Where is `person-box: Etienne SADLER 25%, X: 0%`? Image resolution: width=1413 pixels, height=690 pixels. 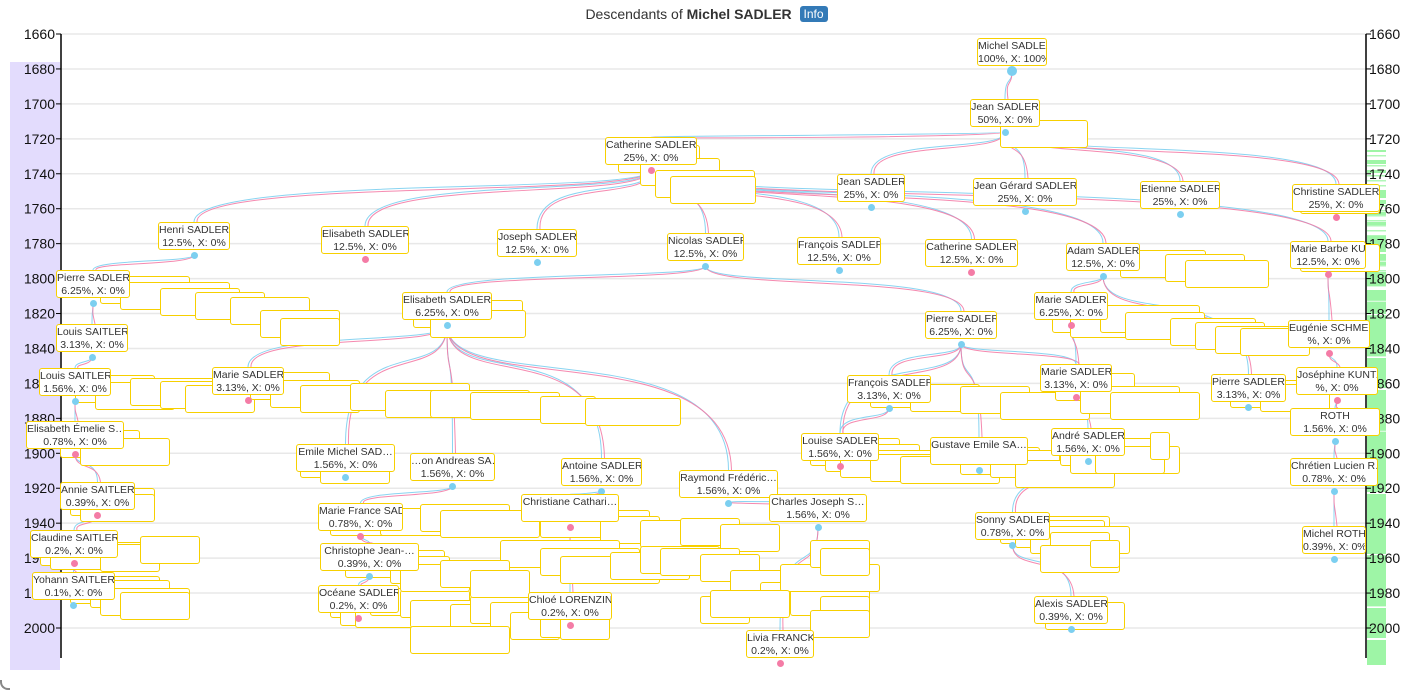 person-box: Etienne SADLER 25%, X: 0% is located at coordinates (1180, 195).